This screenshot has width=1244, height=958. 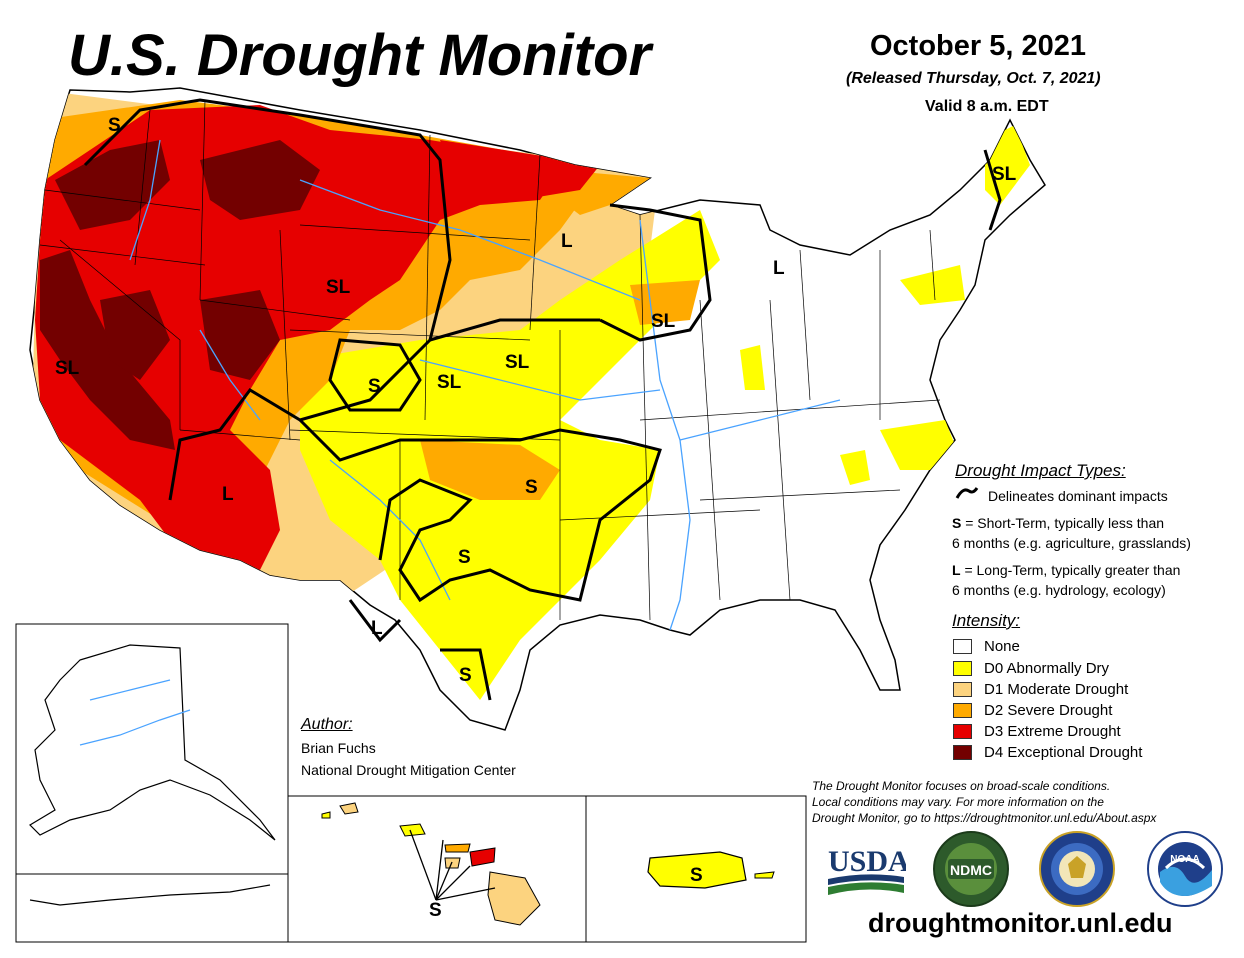 I want to click on impact-s-line2: 6 months (e.g. agriculture, grasslands), so click(x=1071, y=543).